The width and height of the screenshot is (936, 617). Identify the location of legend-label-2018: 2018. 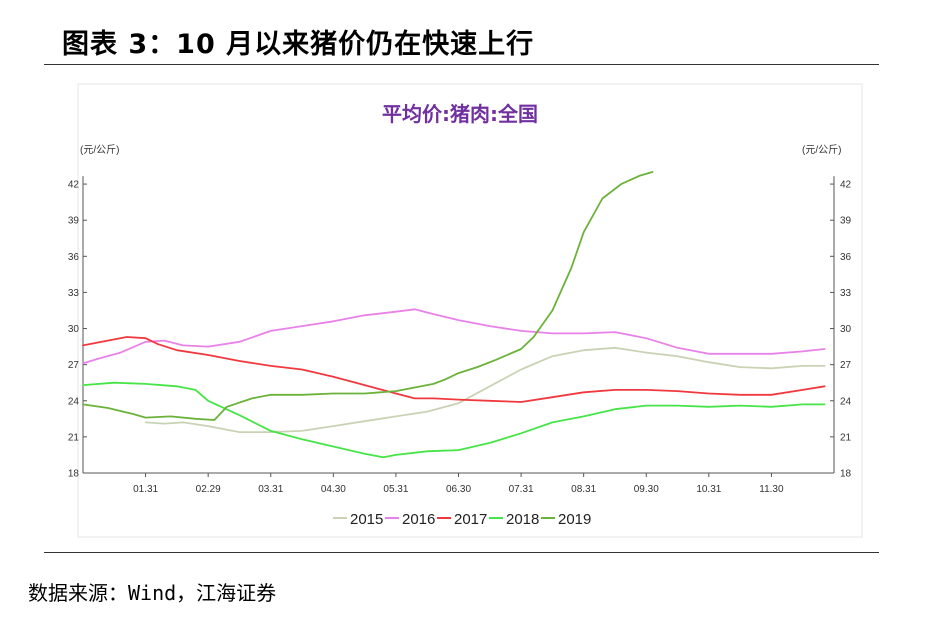
(522, 519).